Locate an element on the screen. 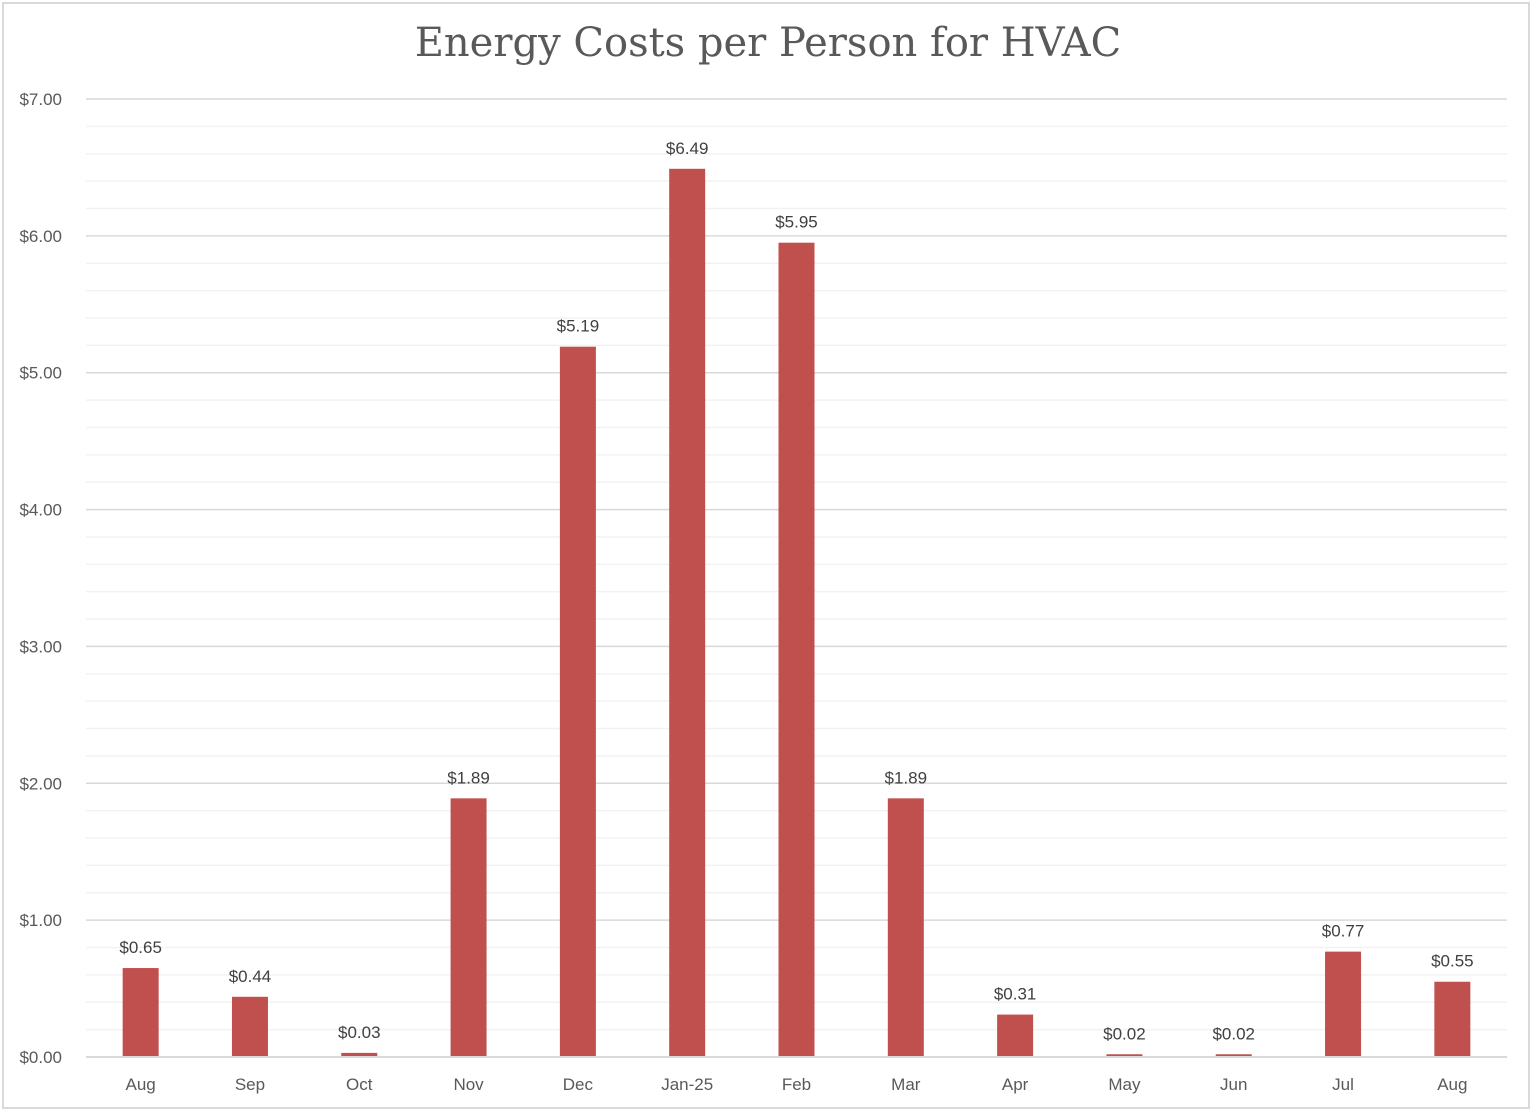  x-tick-label: Apr is located at coordinates (1015, 1084).